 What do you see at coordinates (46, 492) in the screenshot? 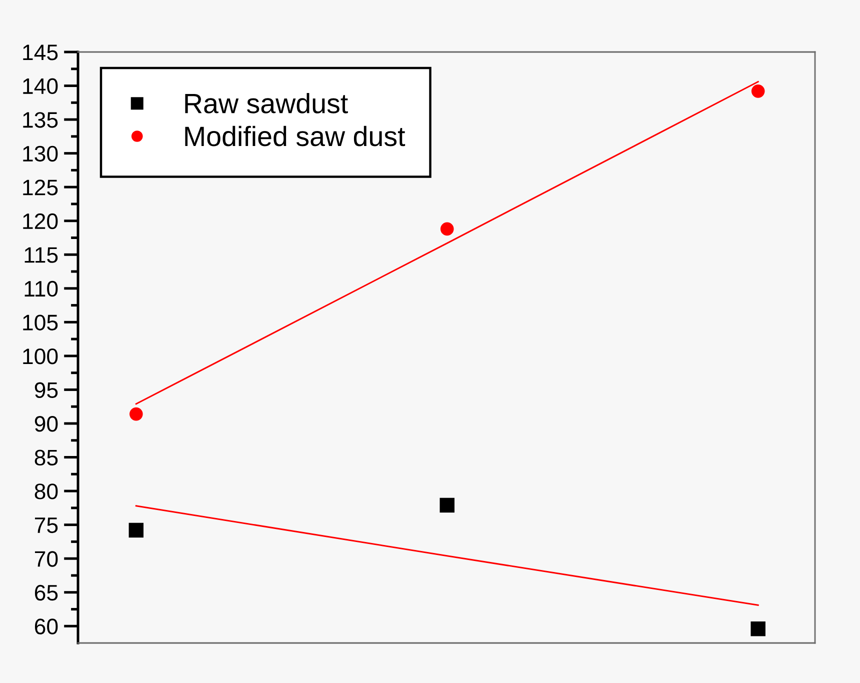
I see `y-tick-label: 80` at bounding box center [46, 492].